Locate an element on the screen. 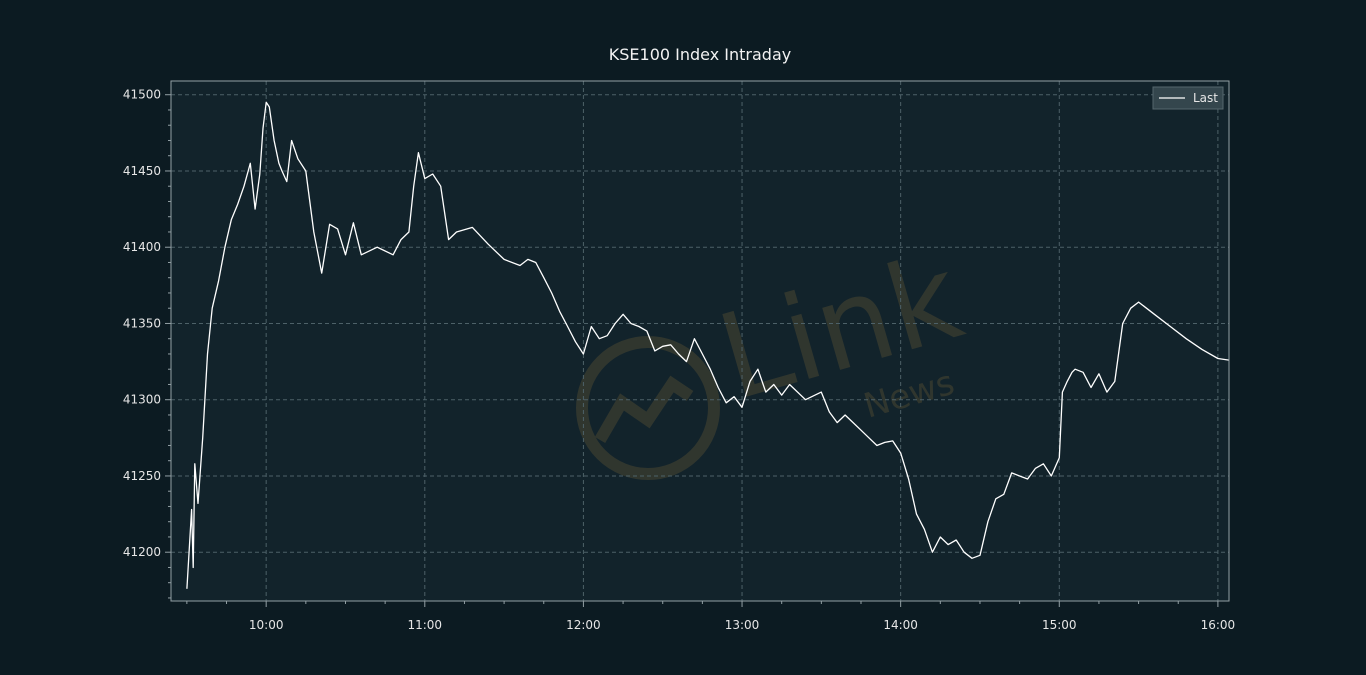 The width and height of the screenshot is (1366, 675). y-tick-label: 41500 is located at coordinates (142, 95).